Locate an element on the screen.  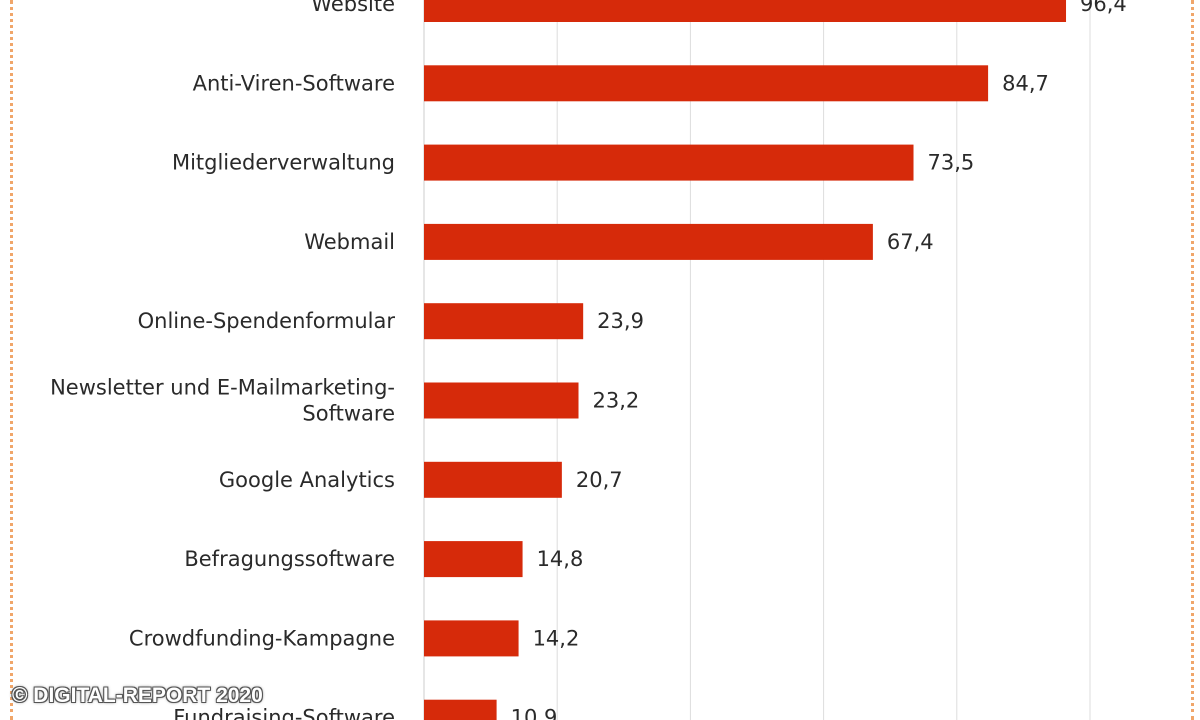
category-label: Anti-Viren-Software is located at coordinates (294, 83).